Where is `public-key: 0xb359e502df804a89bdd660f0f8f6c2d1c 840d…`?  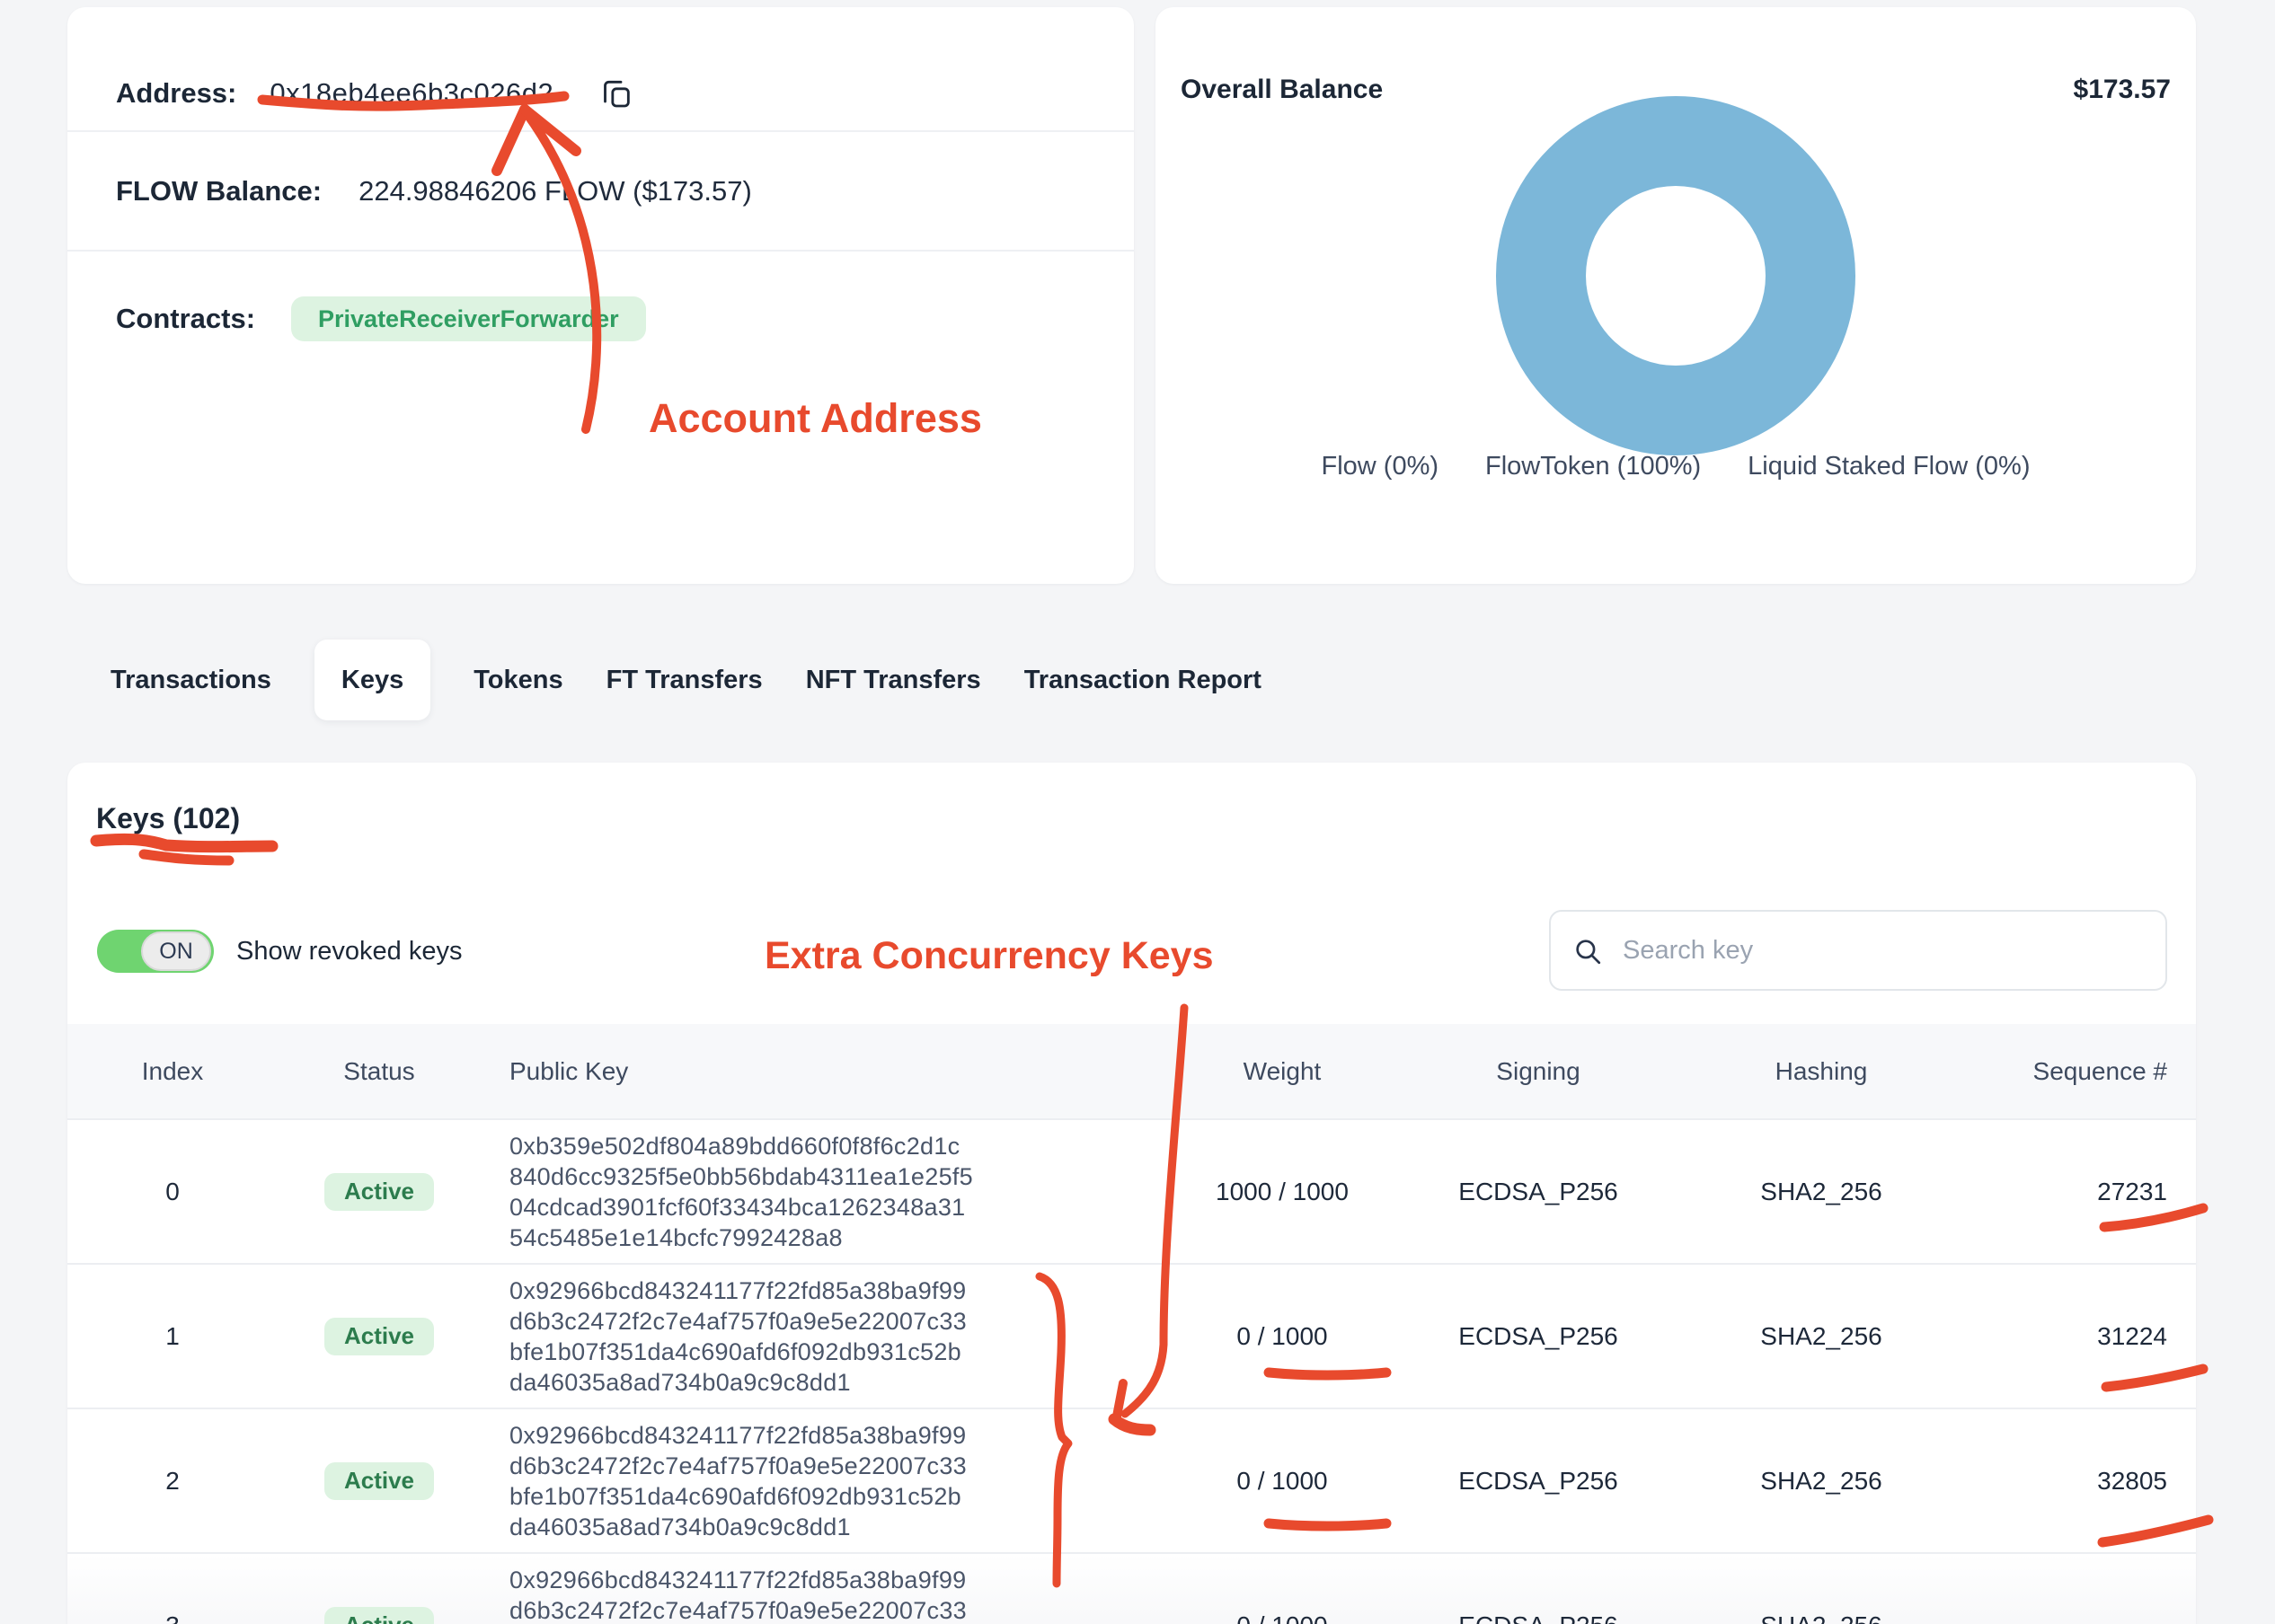 public-key: 0xb359e502df804a89bdd660f0f8f6c2d1c 840d… is located at coordinates (741, 1191).